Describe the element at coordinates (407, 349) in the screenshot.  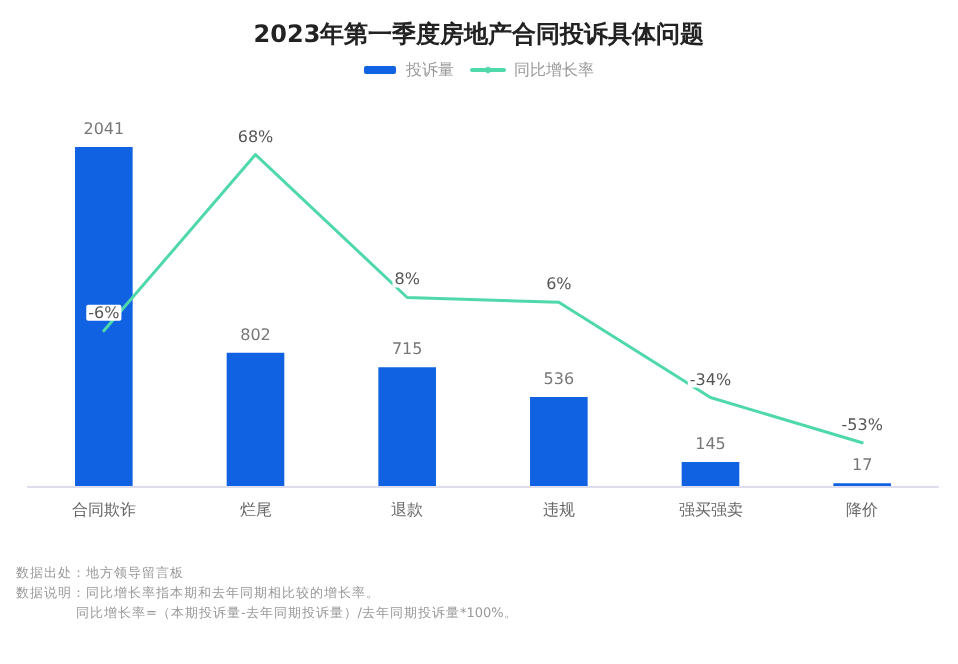
I see `data-label: 715` at that location.